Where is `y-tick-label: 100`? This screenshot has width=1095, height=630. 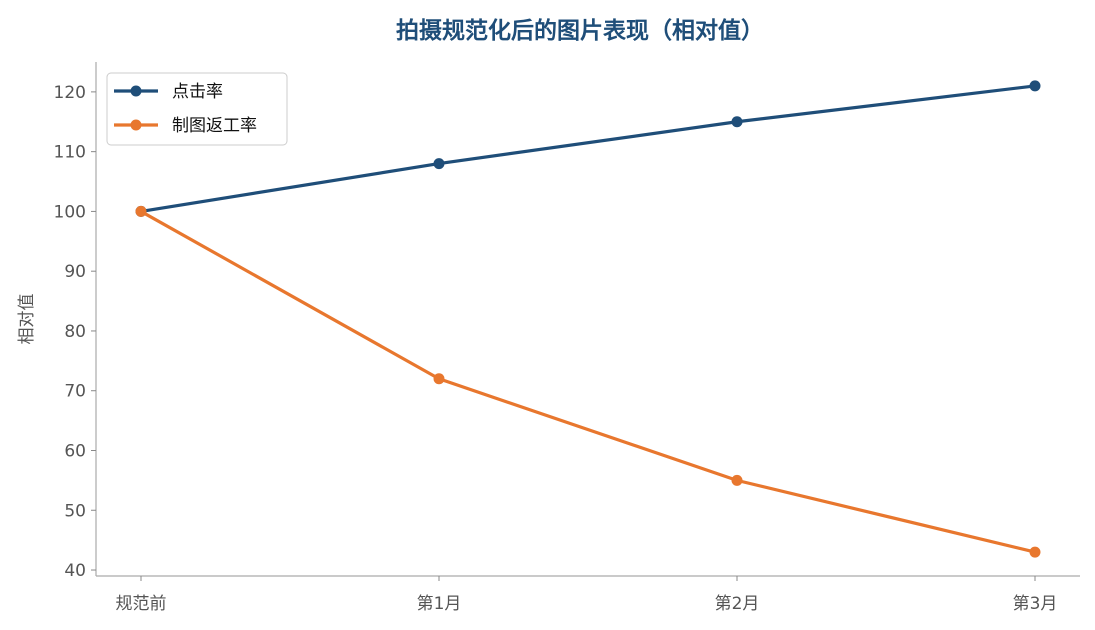 y-tick-label: 100 is located at coordinates (70, 212).